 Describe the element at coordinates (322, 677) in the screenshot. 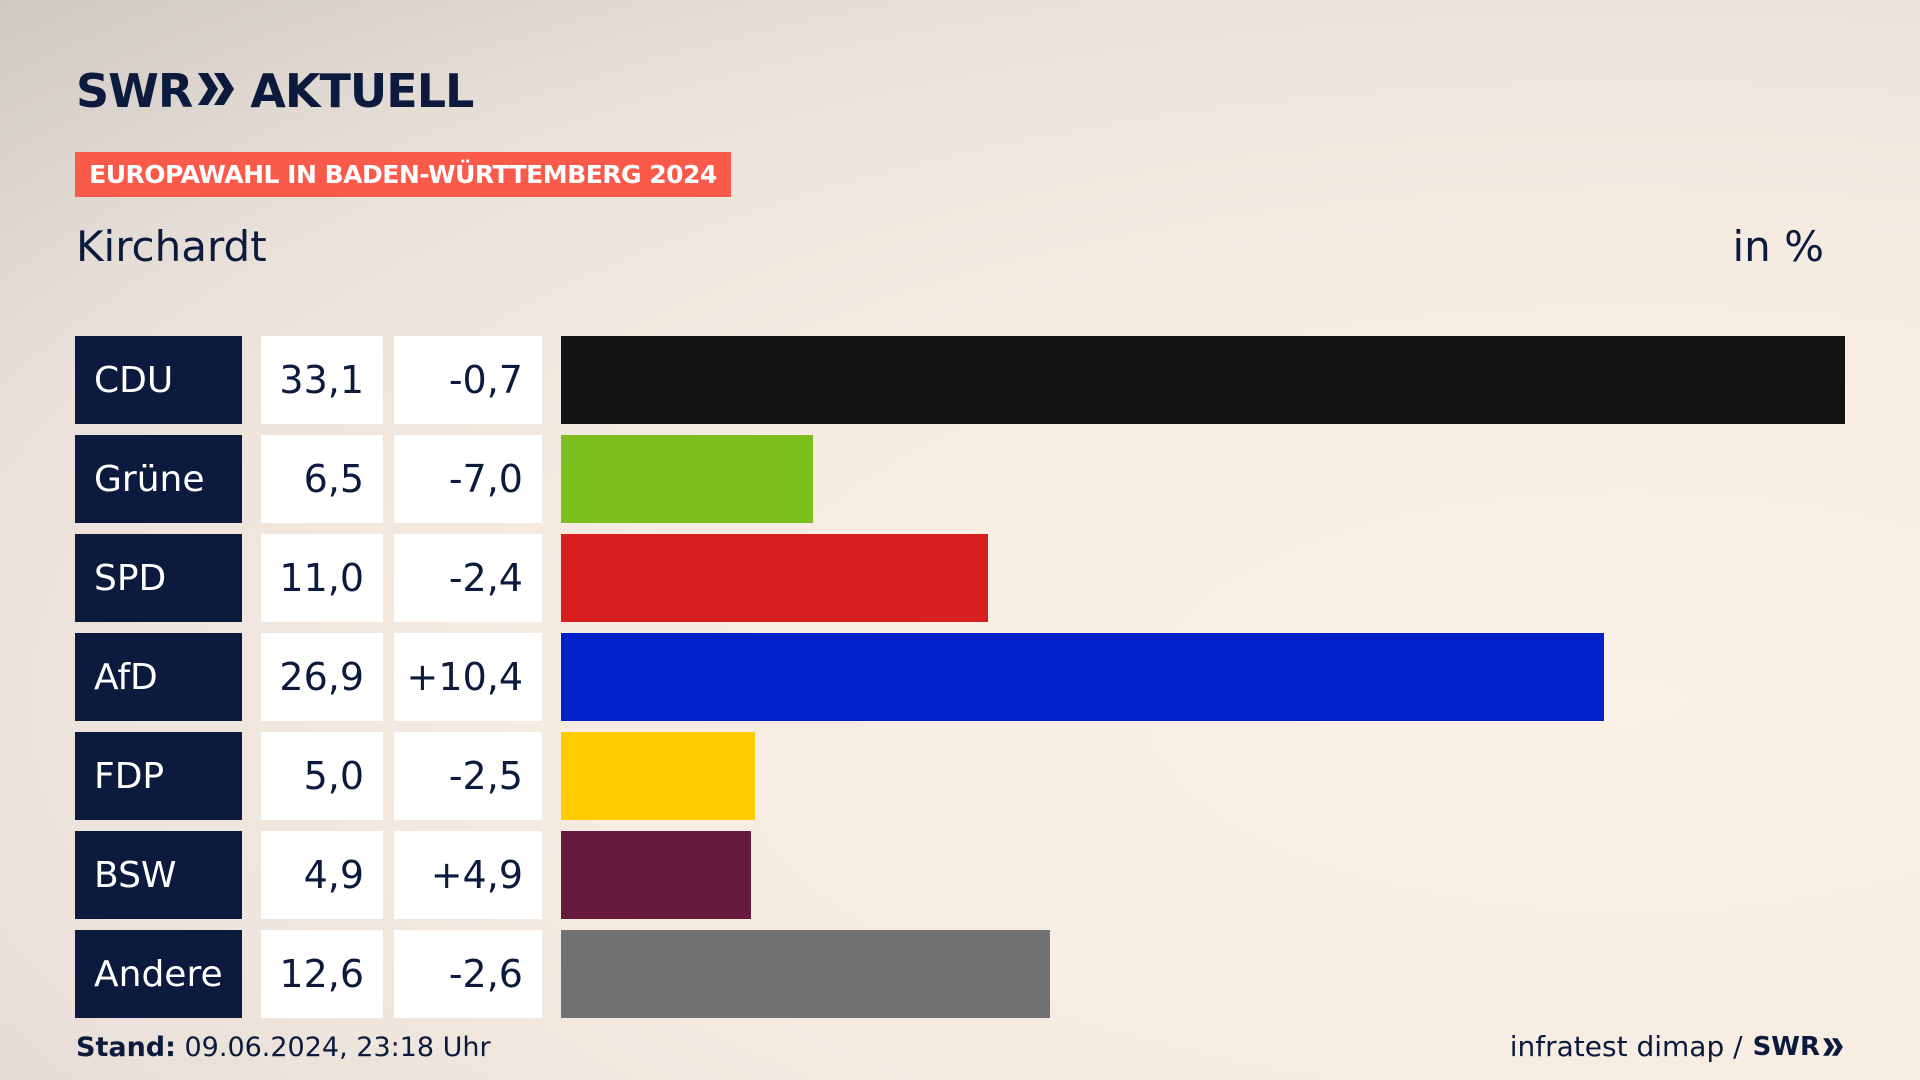

I see `vote-share-value: 26,9` at that location.